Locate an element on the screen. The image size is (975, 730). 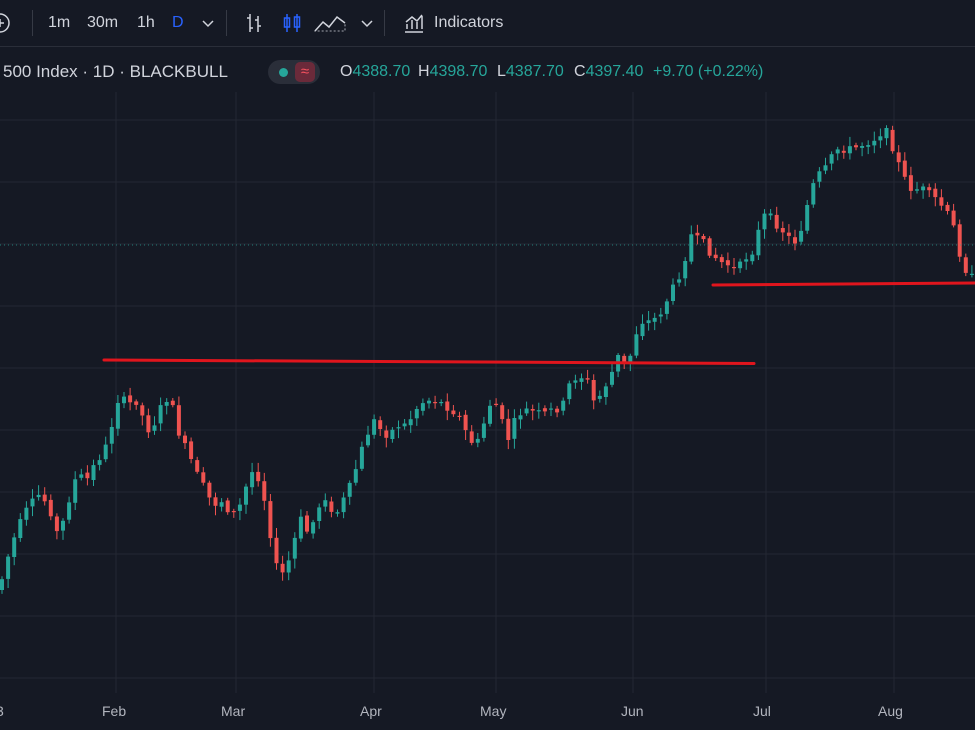
ohlc-open: O4388.70 is located at coordinates (375, 71).